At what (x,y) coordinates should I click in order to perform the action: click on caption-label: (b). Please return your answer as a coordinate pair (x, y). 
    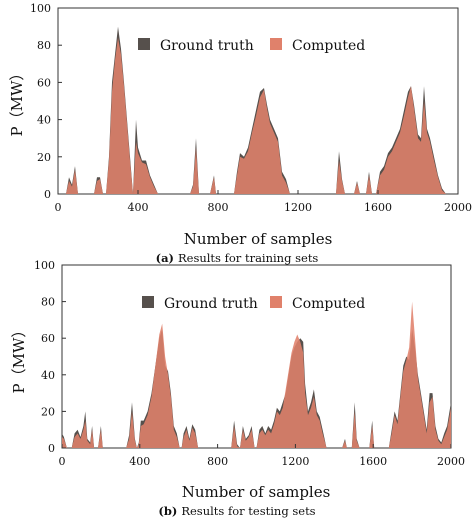
    Looking at the image, I should click on (167, 511).